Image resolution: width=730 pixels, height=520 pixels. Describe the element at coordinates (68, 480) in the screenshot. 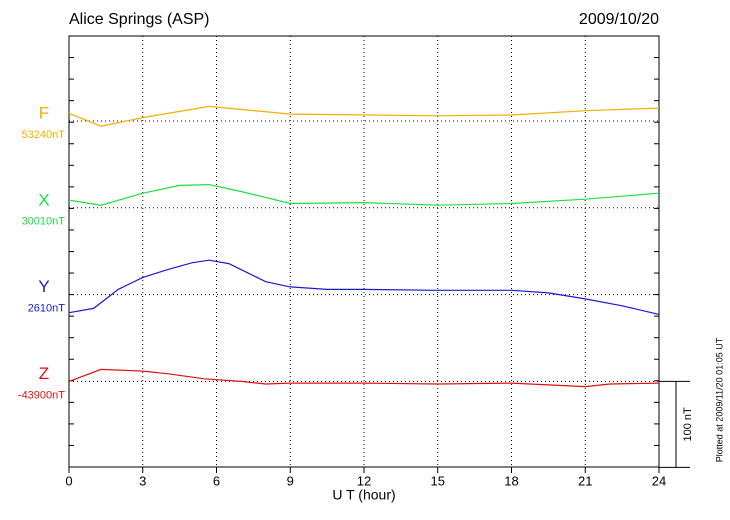

I see `x-tick-label: 0` at that location.